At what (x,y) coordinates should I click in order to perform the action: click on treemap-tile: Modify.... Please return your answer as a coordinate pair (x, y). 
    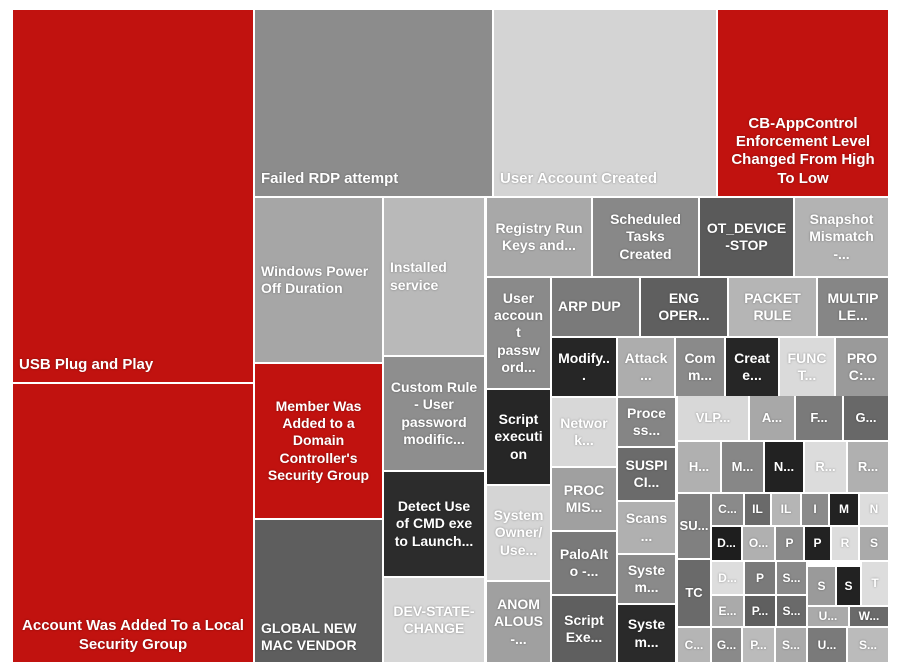
    Looking at the image, I should click on (584, 367).